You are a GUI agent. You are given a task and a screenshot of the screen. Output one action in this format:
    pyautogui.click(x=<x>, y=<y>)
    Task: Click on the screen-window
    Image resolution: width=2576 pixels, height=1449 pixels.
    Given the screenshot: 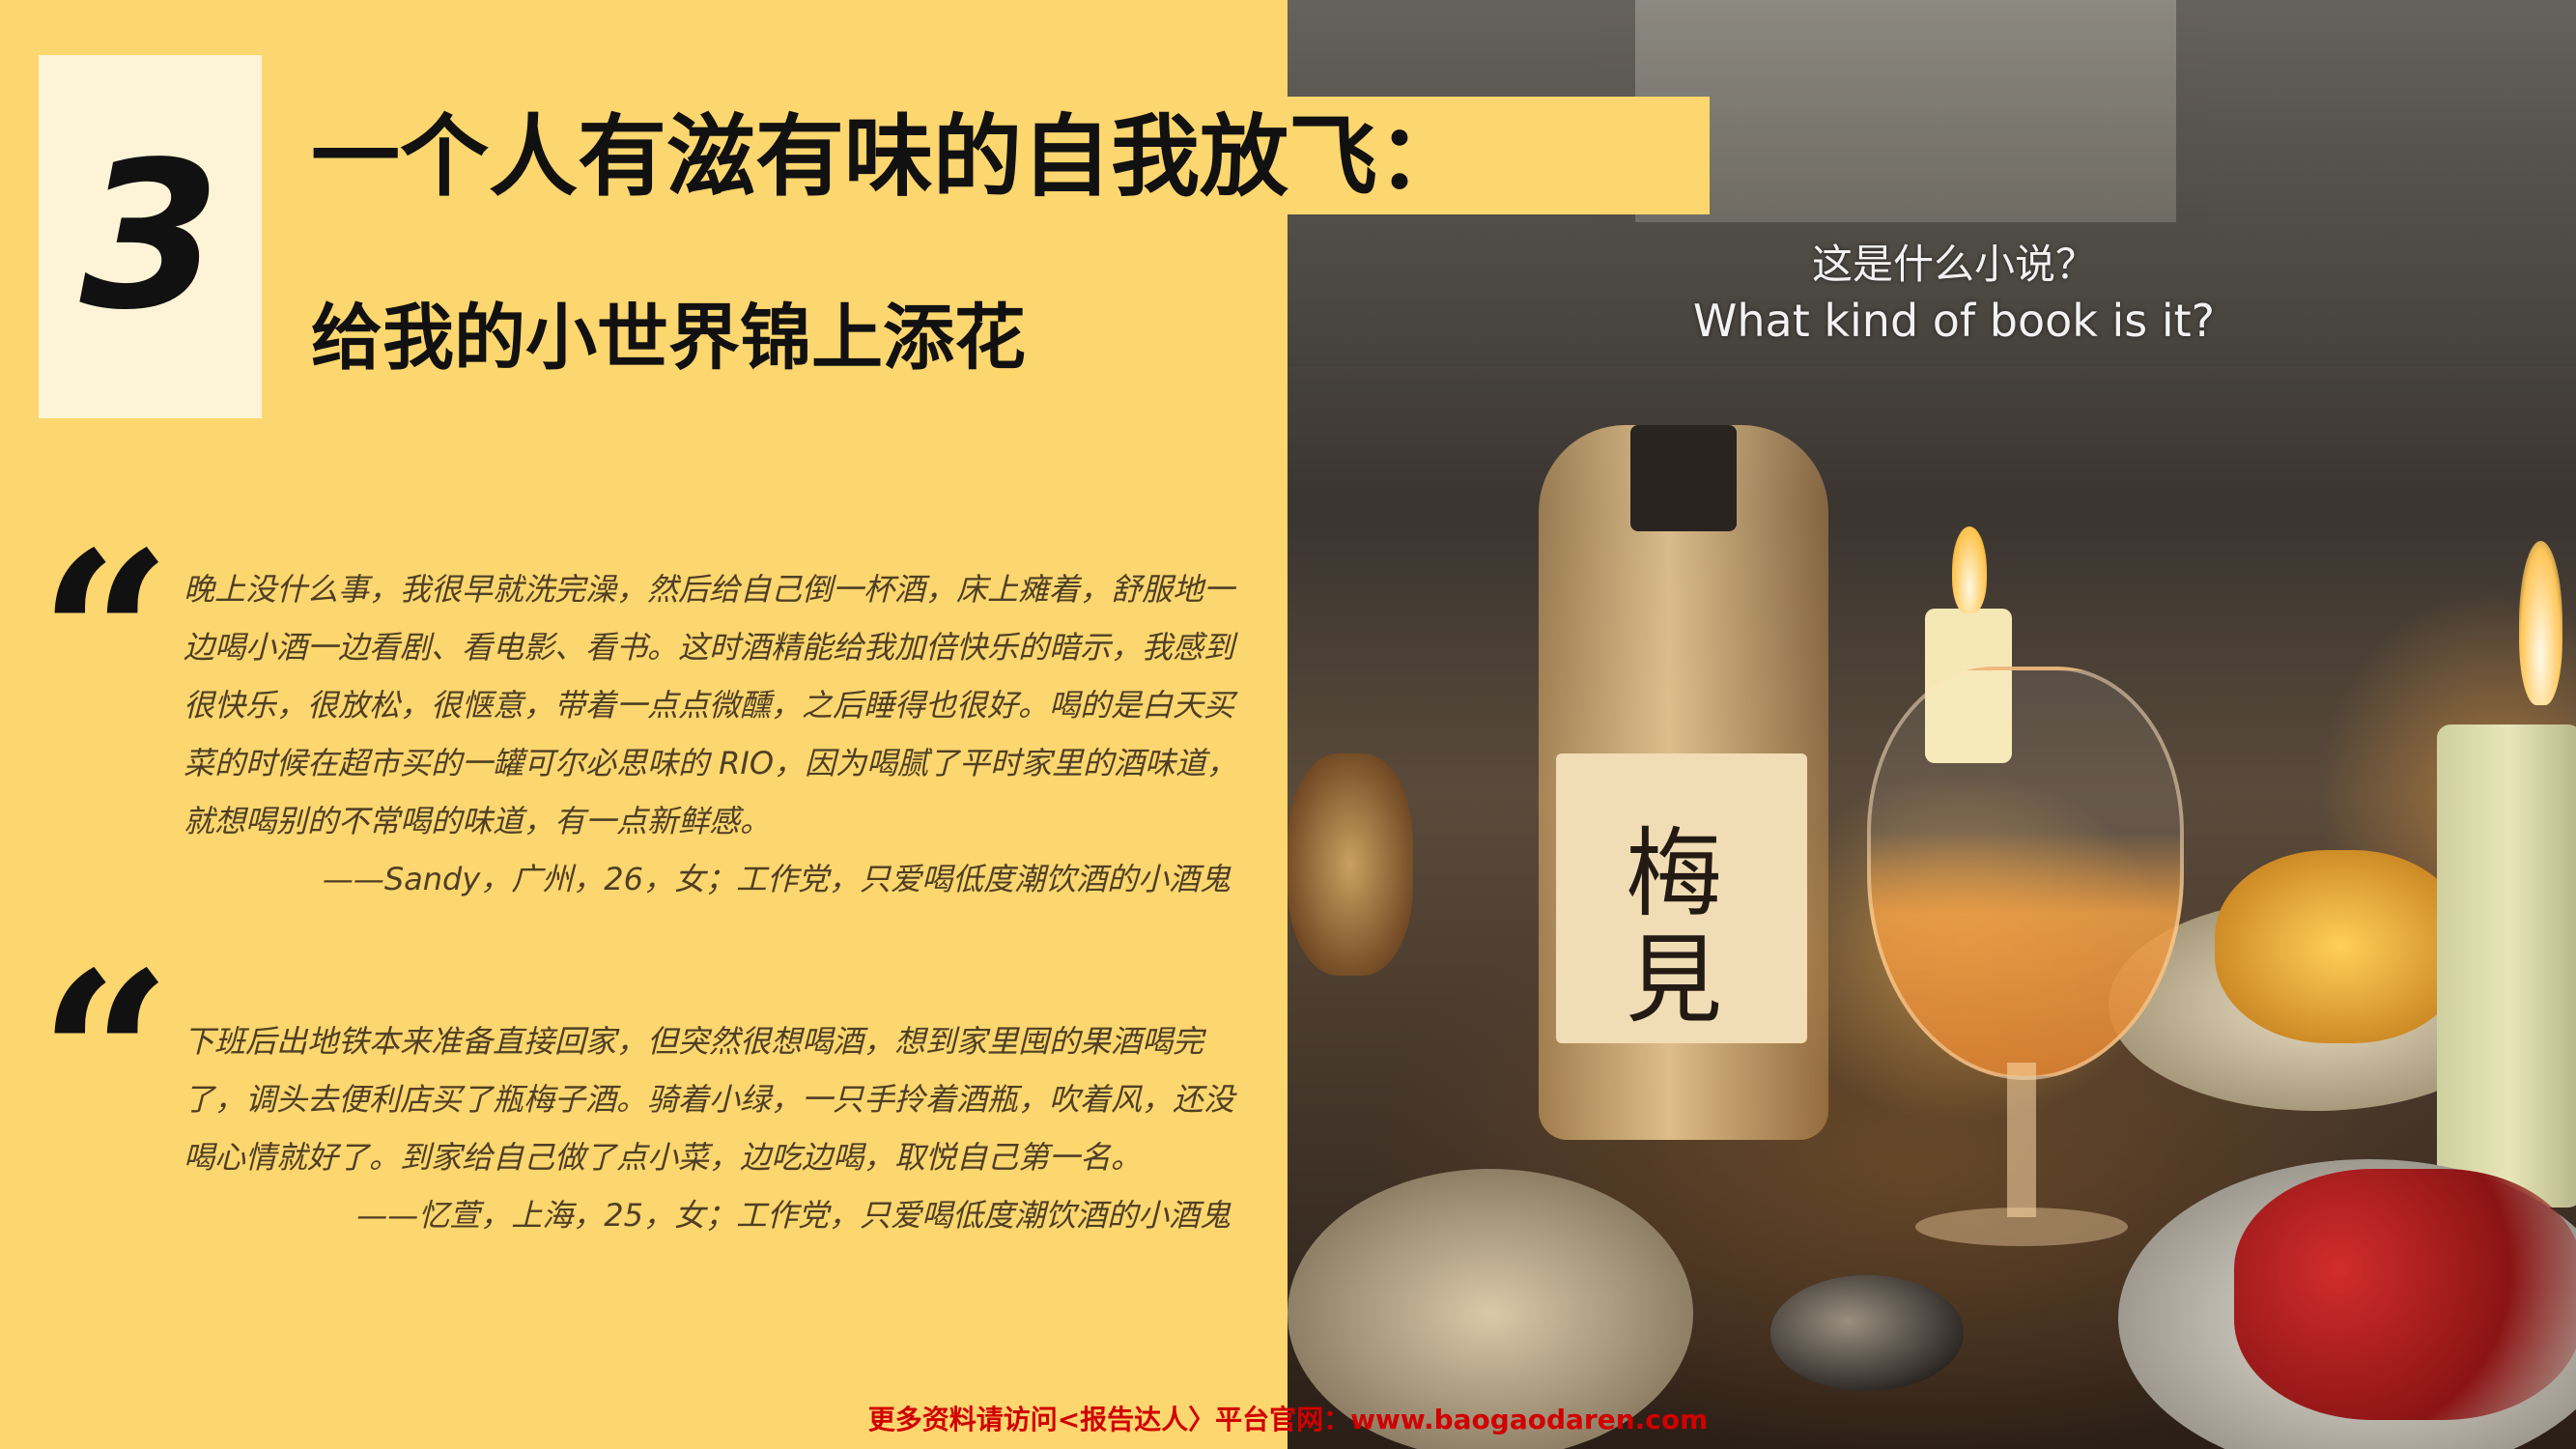 What is the action you would take?
    pyautogui.click(x=1905, y=111)
    